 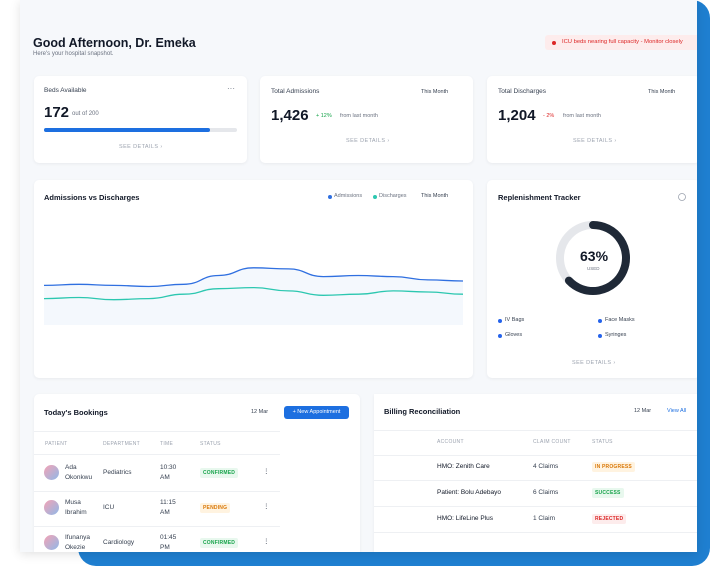 What do you see at coordinates (127, 130) in the screenshot?
I see `progress-bar` at bounding box center [127, 130].